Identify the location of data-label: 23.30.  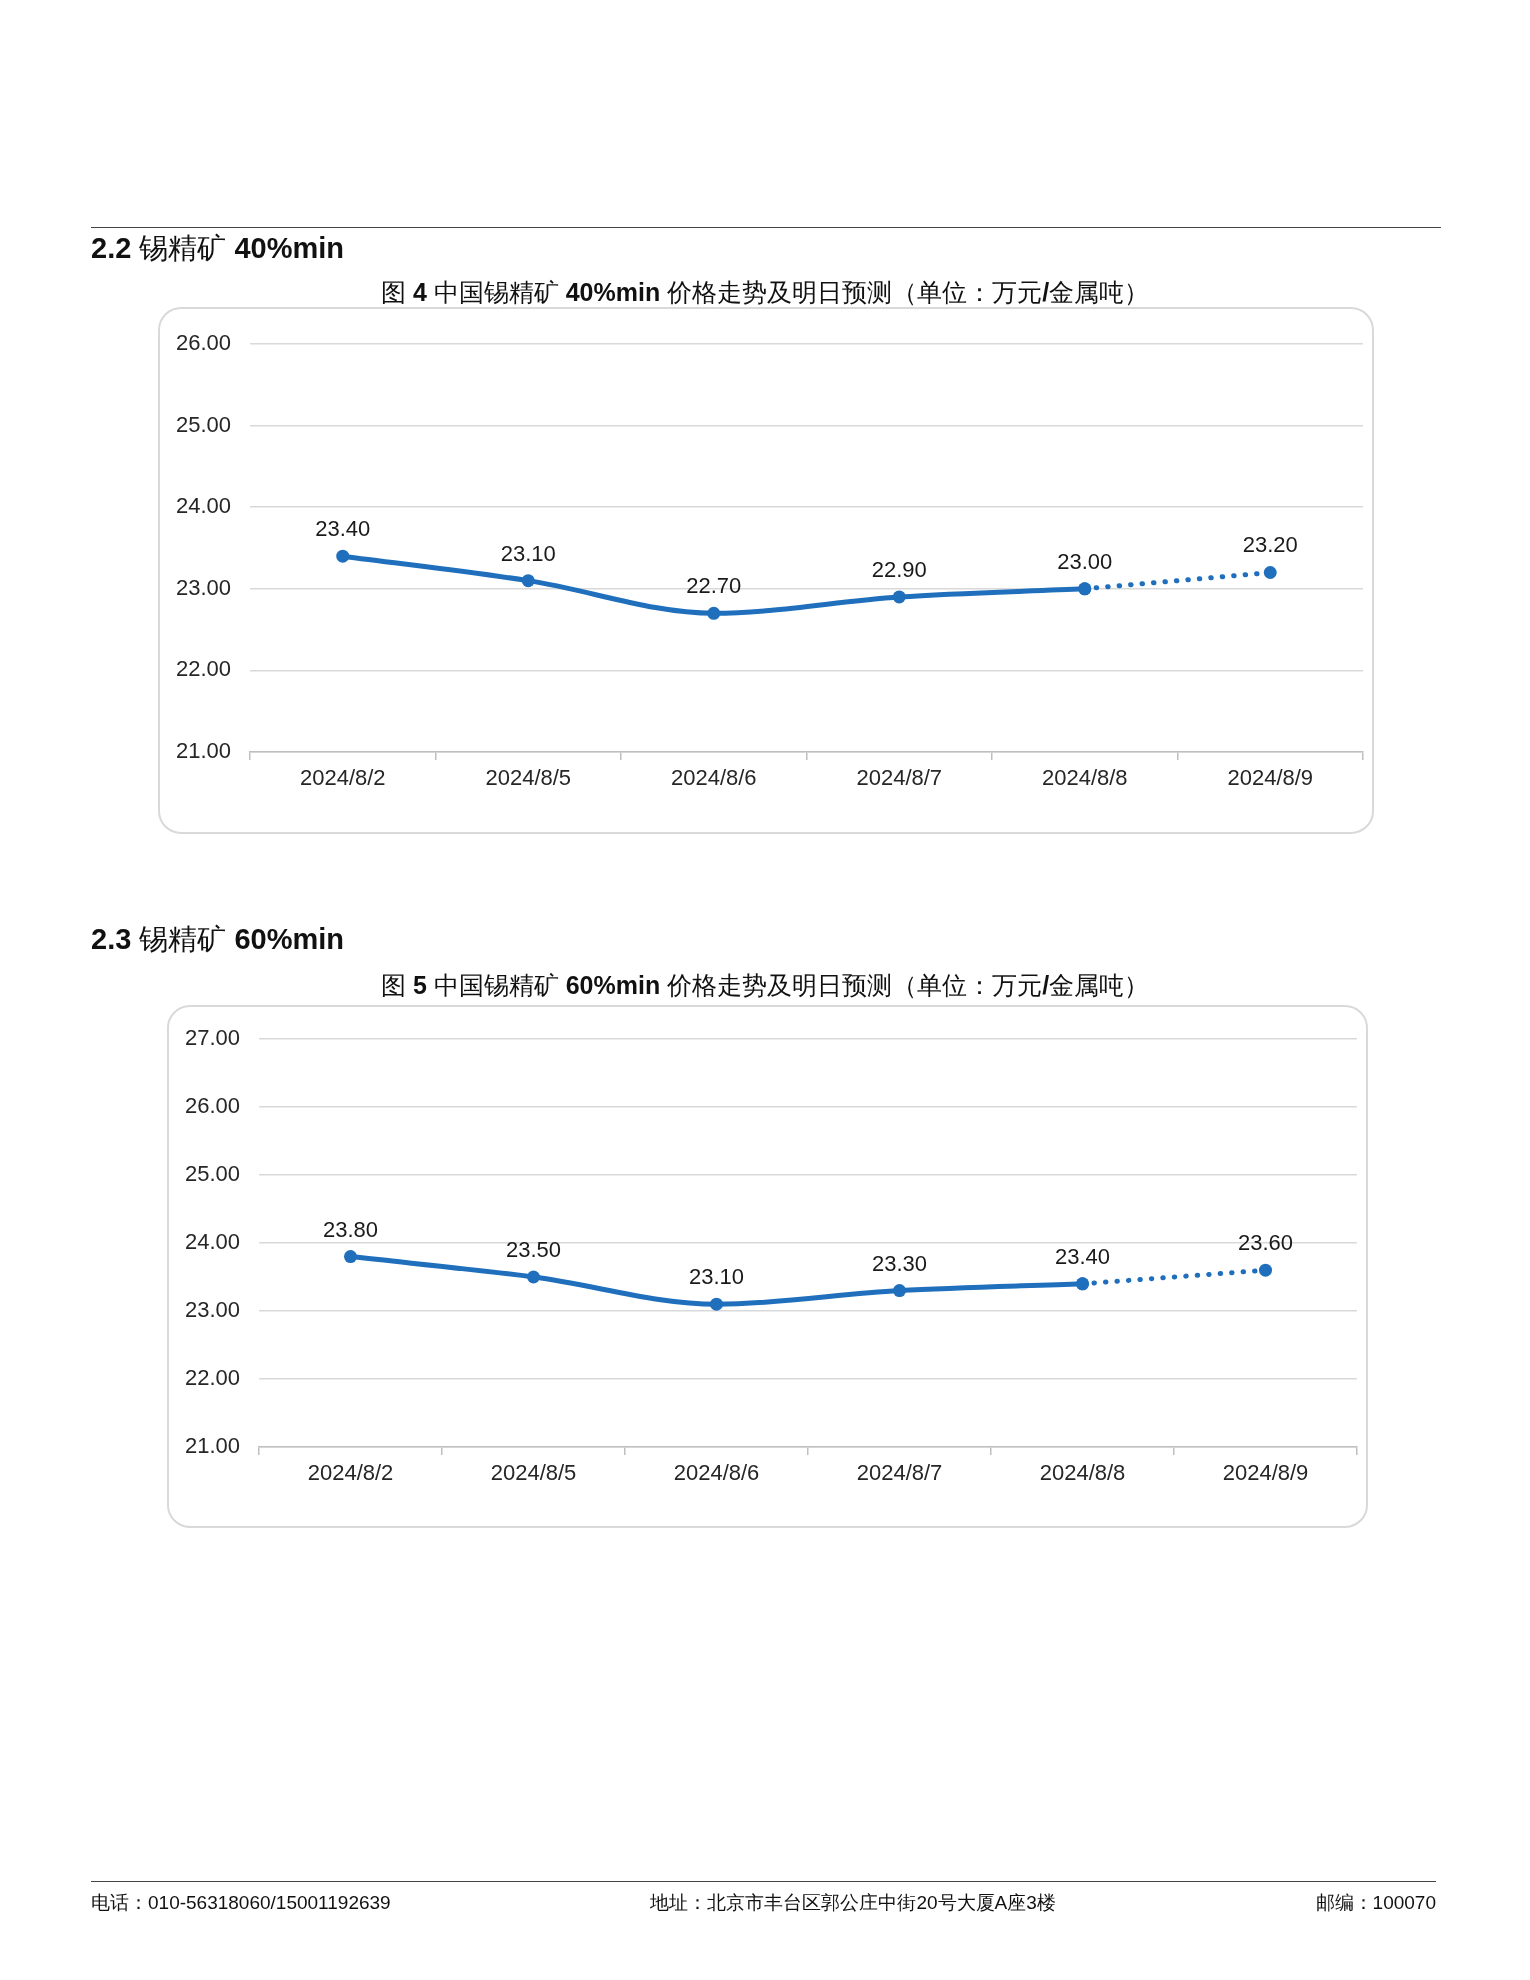
(899, 1263).